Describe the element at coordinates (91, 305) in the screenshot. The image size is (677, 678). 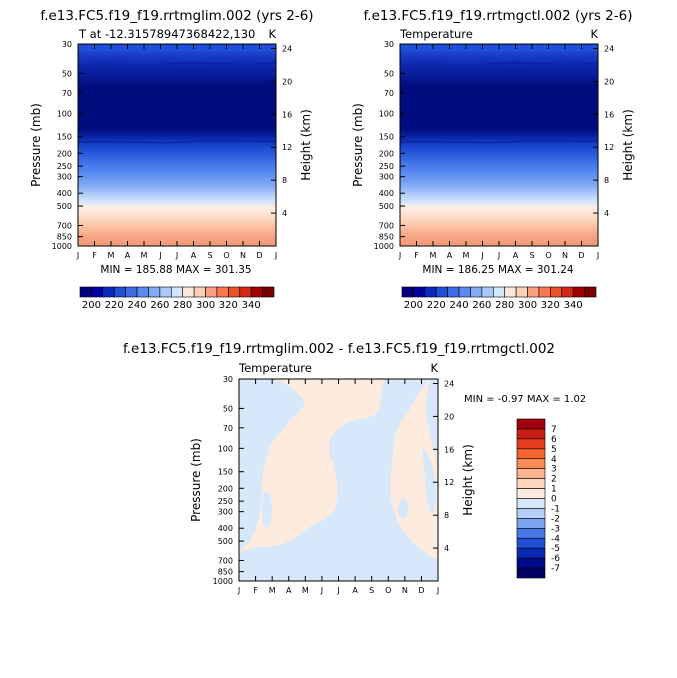
I see `colorbar-label: 200` at that location.